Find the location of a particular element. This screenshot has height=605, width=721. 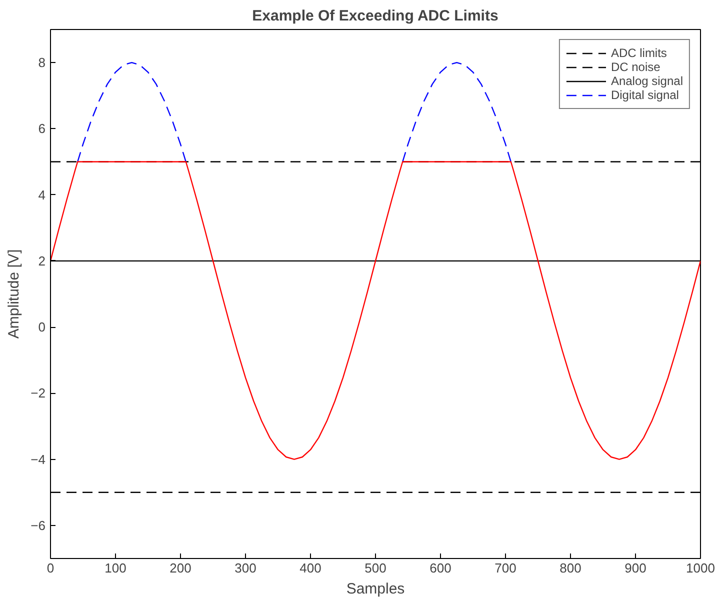

x-axis-title: Samples is located at coordinates (375, 589).